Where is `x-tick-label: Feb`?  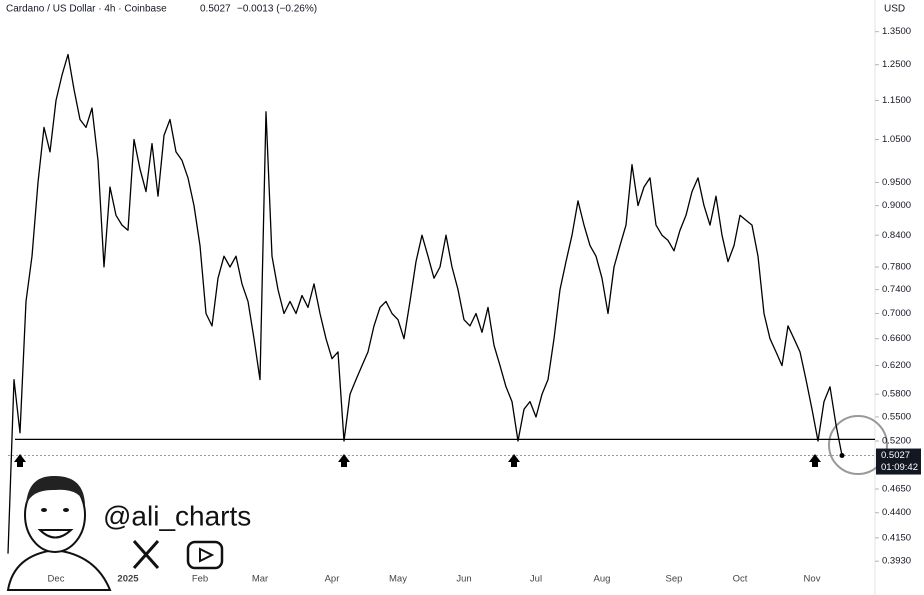
x-tick-label: Feb is located at coordinates (200, 579).